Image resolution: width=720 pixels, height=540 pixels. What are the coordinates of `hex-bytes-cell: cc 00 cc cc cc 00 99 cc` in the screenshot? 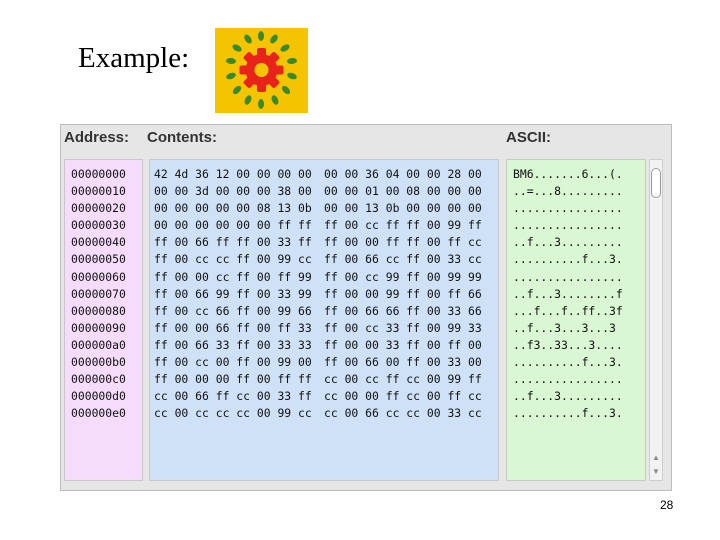 It's located at (233, 413).